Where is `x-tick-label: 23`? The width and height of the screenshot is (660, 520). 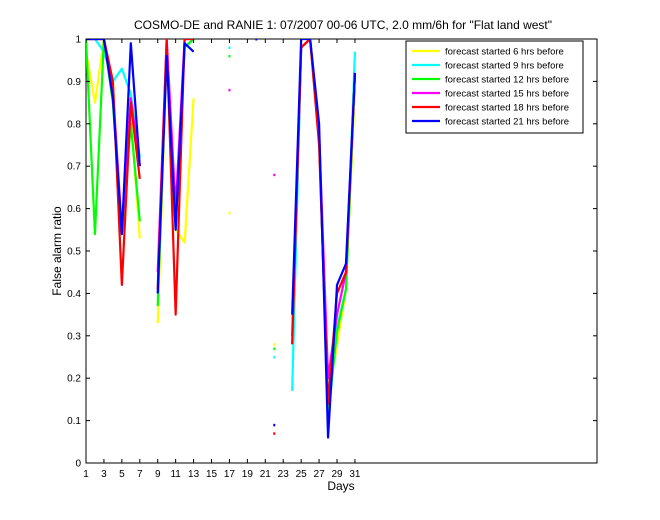
x-tick-label: 23 is located at coordinates (284, 474).